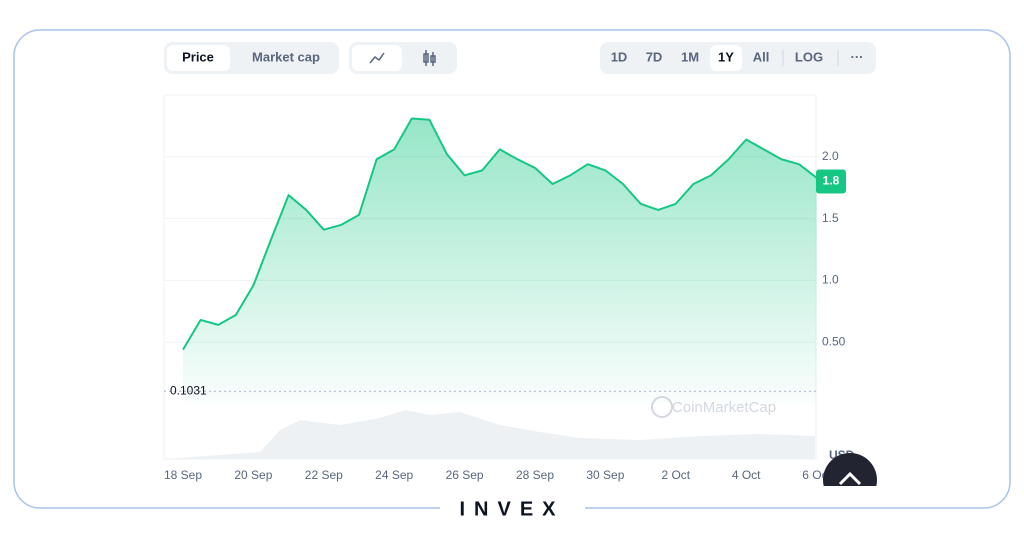 This screenshot has height=543, width=1024. Describe the element at coordinates (830, 218) in the screenshot. I see `y-tick-label: 1.5` at that location.